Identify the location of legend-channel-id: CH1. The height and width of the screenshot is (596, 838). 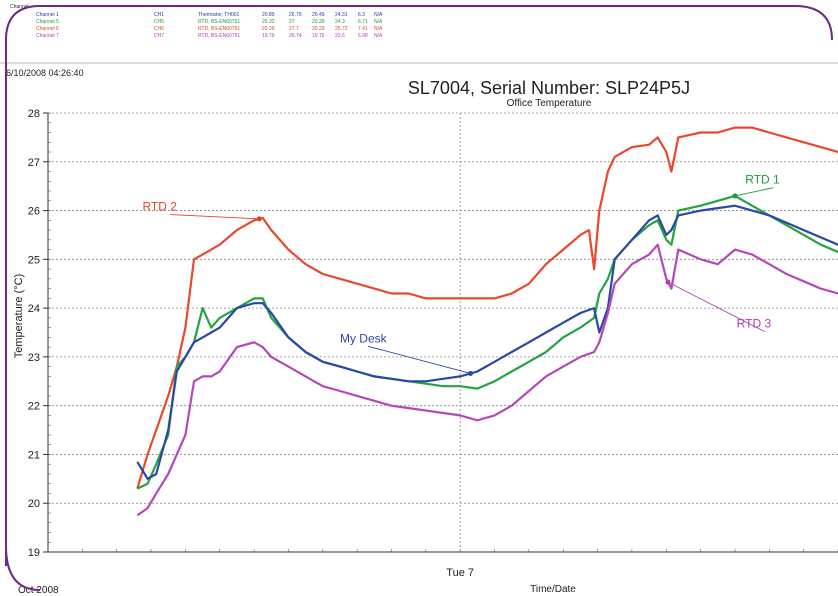
(159, 15).